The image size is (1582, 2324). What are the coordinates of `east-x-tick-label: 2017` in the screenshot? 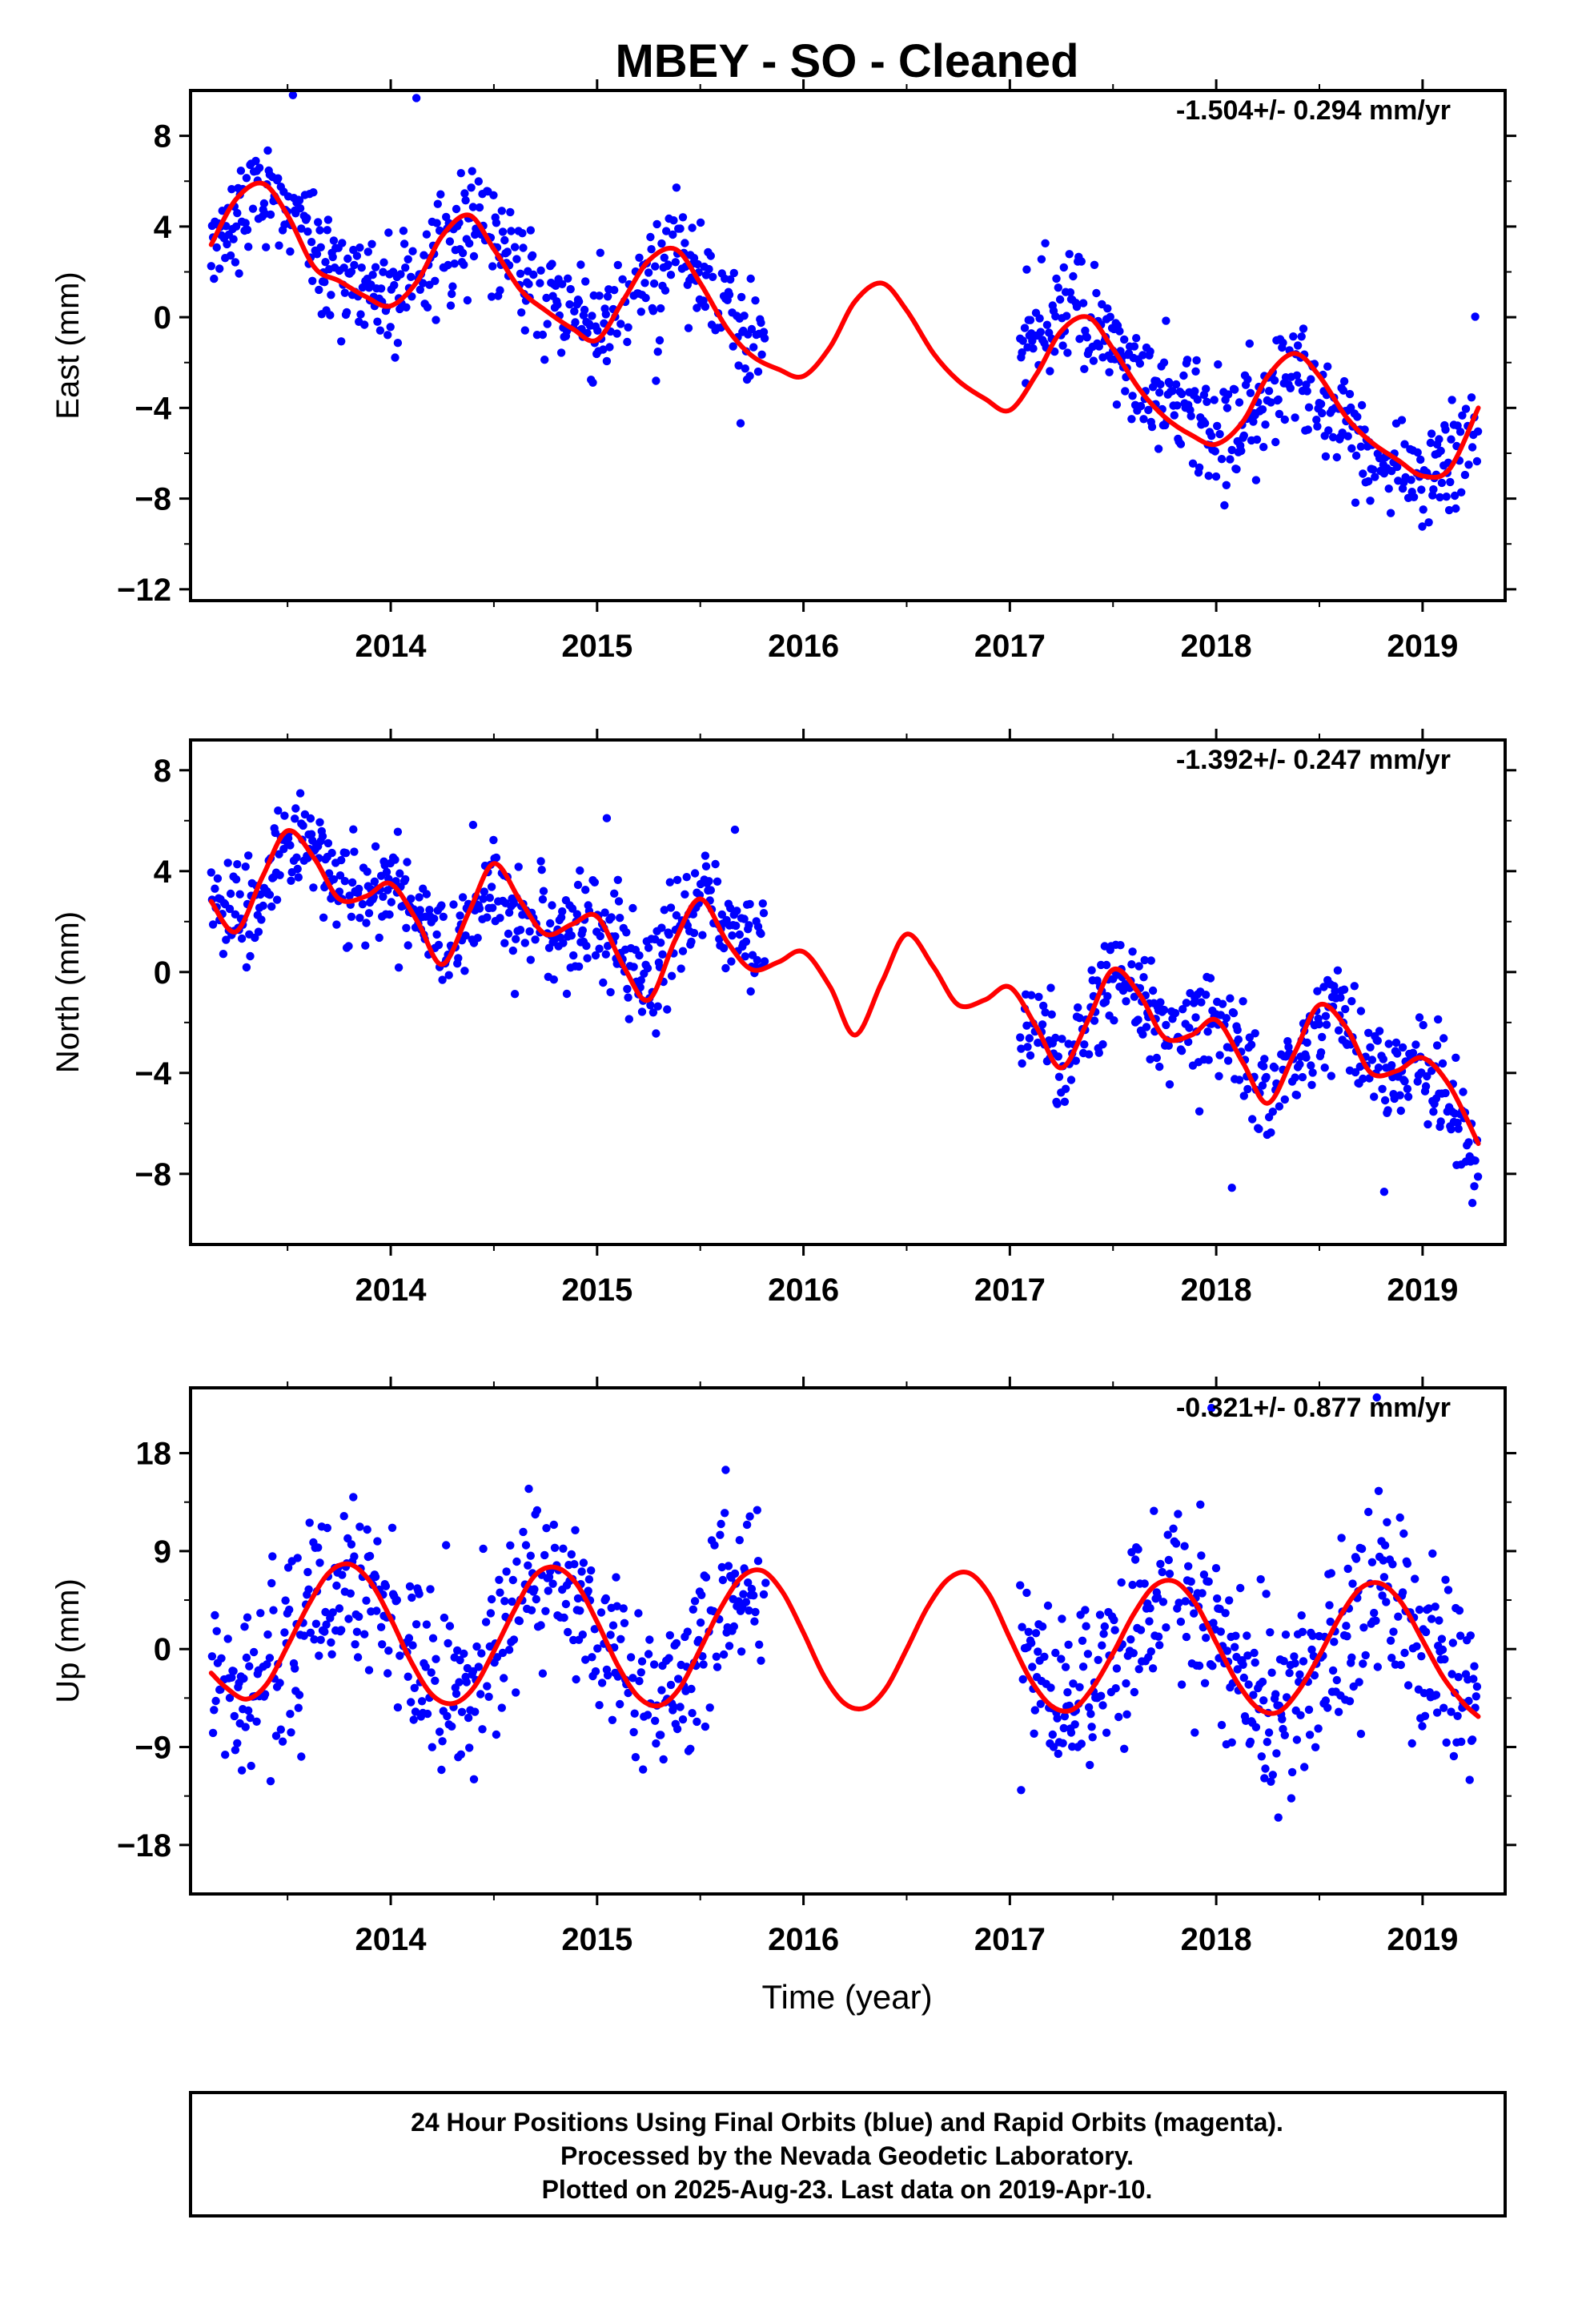 It's located at (1010, 646).